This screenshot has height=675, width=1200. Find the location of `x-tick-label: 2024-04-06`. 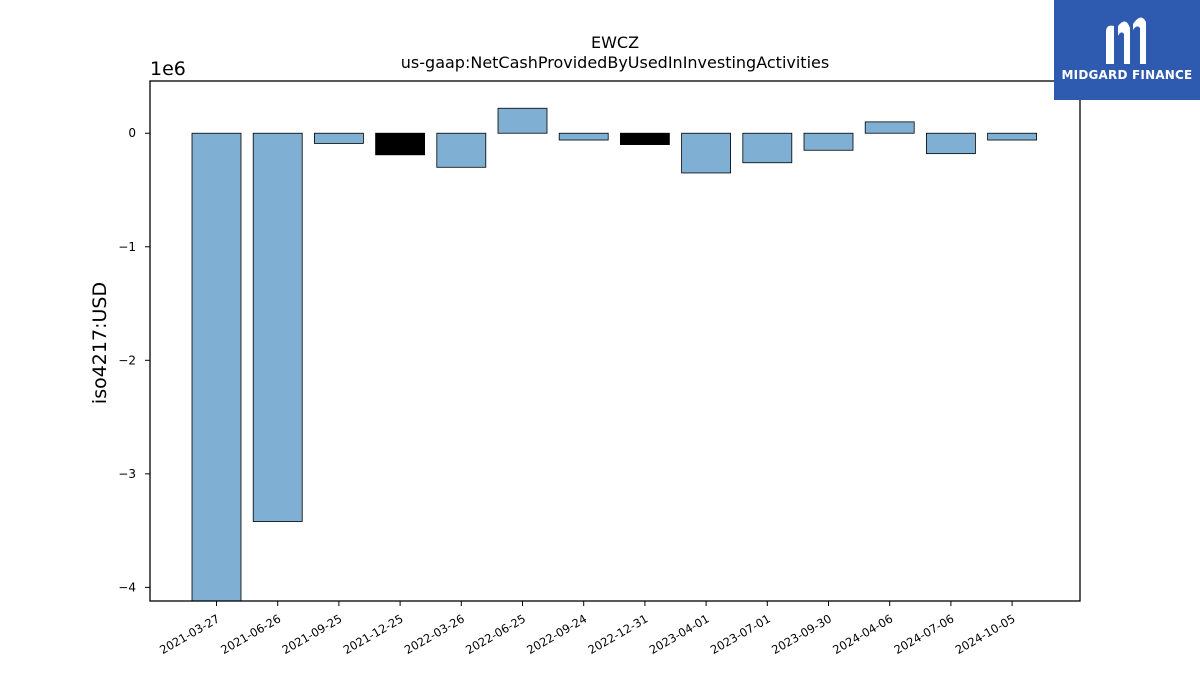

x-tick-label: 2024-04-06 is located at coordinates (862, 634).